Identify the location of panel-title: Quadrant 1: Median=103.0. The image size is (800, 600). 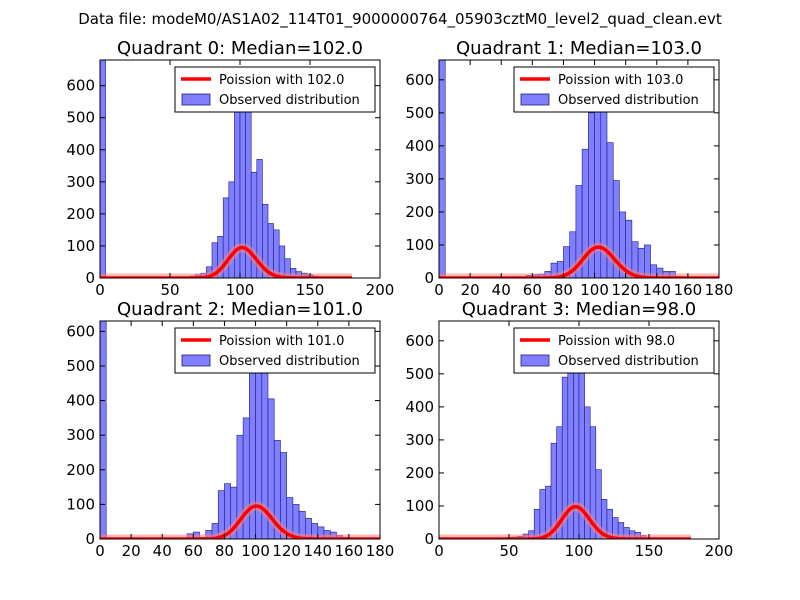
(579, 48).